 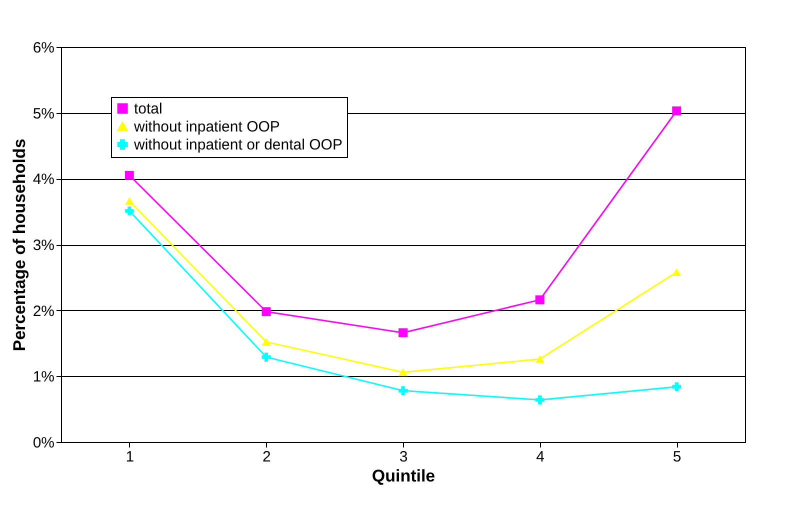 I want to click on x-tick-label: 1, so click(x=130, y=457).